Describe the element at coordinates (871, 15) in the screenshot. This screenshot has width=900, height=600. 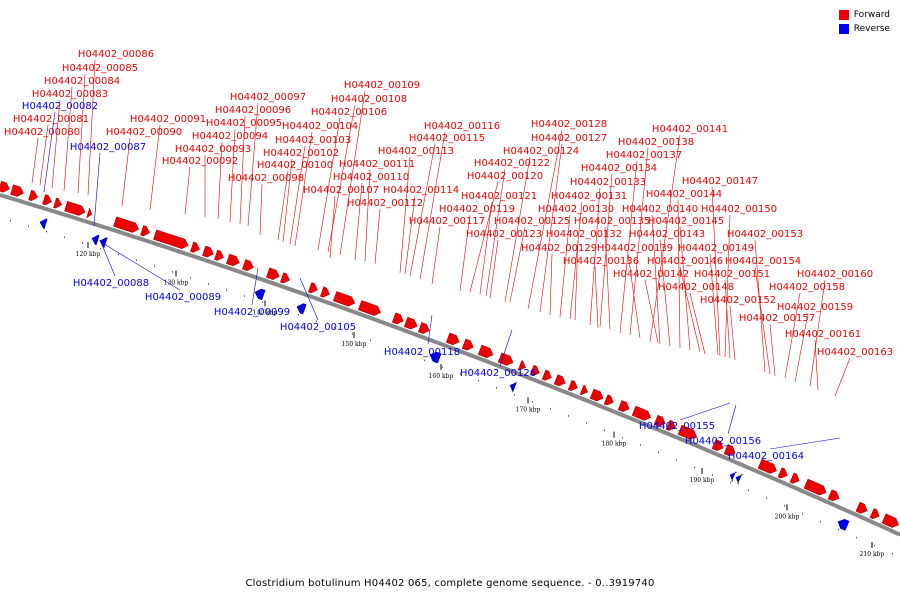
I see `legend-forward-label: Forward` at that location.